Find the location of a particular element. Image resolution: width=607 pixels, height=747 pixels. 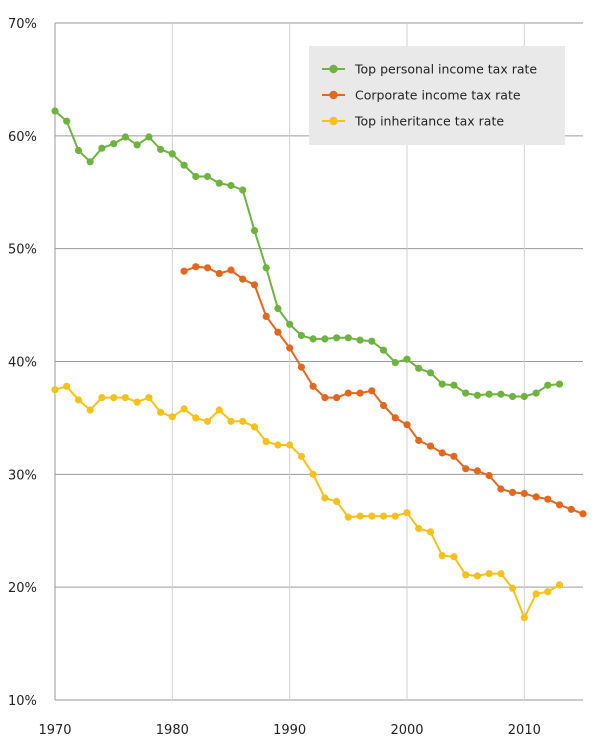

legend-label: Corporate income tax rate is located at coordinates (438, 95).